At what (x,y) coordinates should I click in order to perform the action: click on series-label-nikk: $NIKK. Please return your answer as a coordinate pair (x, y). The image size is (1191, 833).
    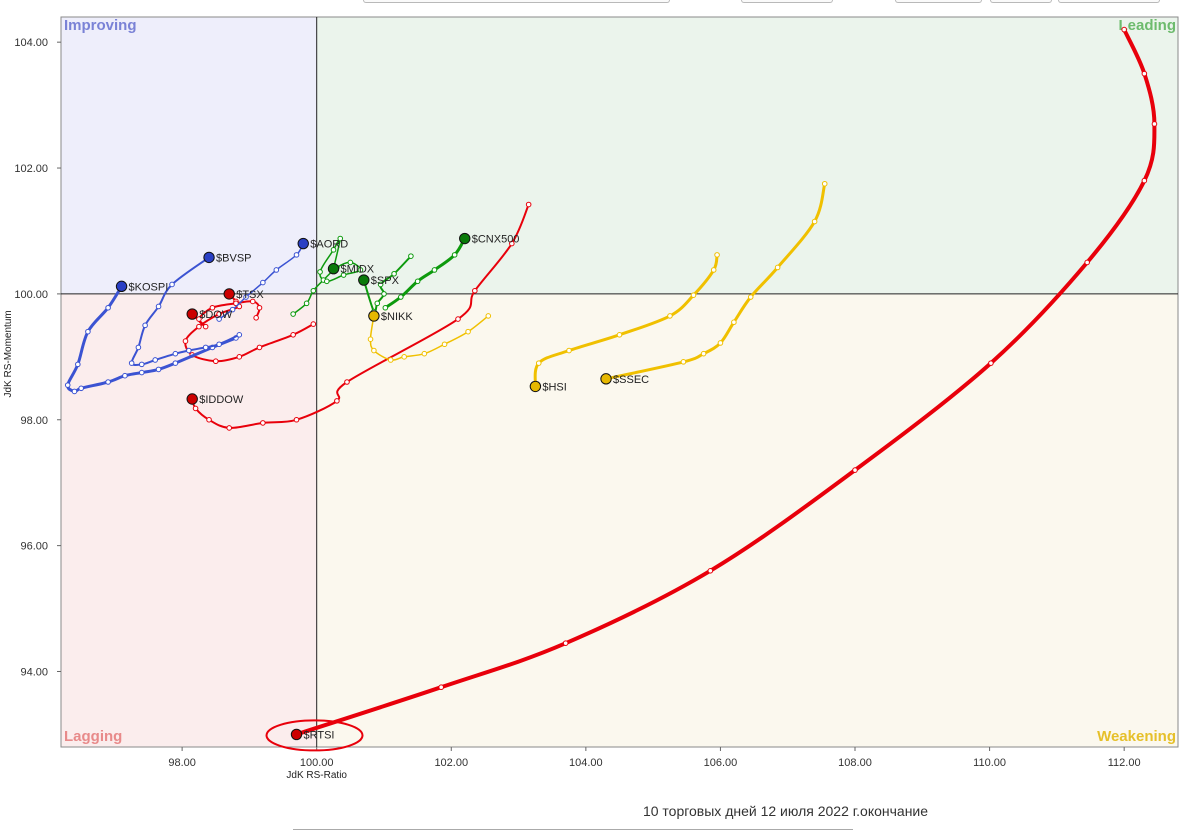
    Looking at the image, I should click on (397, 317).